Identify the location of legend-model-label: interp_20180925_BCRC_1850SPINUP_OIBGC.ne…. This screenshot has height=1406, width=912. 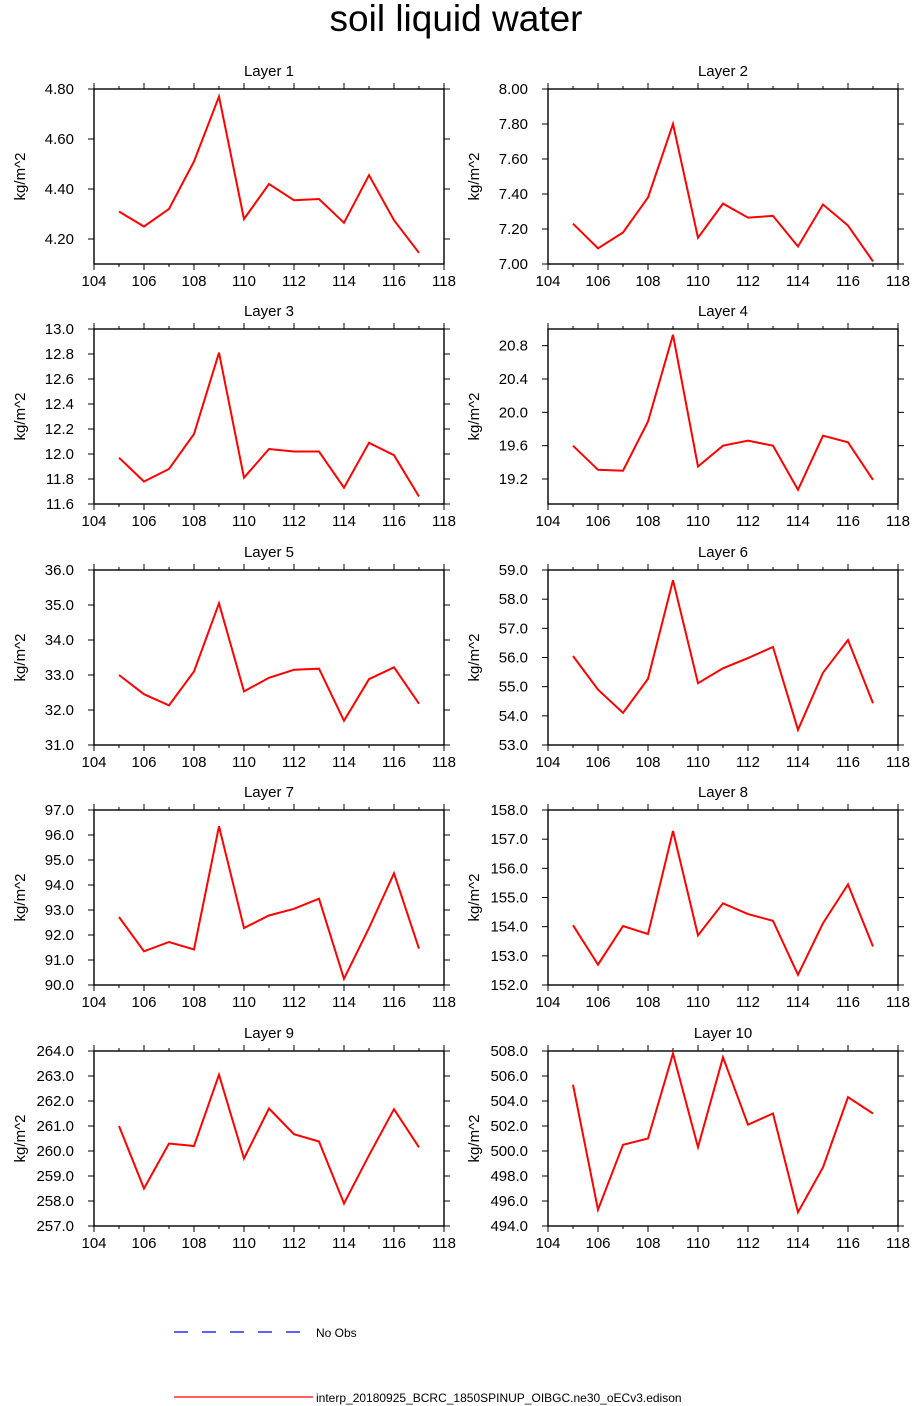
(499, 1398).